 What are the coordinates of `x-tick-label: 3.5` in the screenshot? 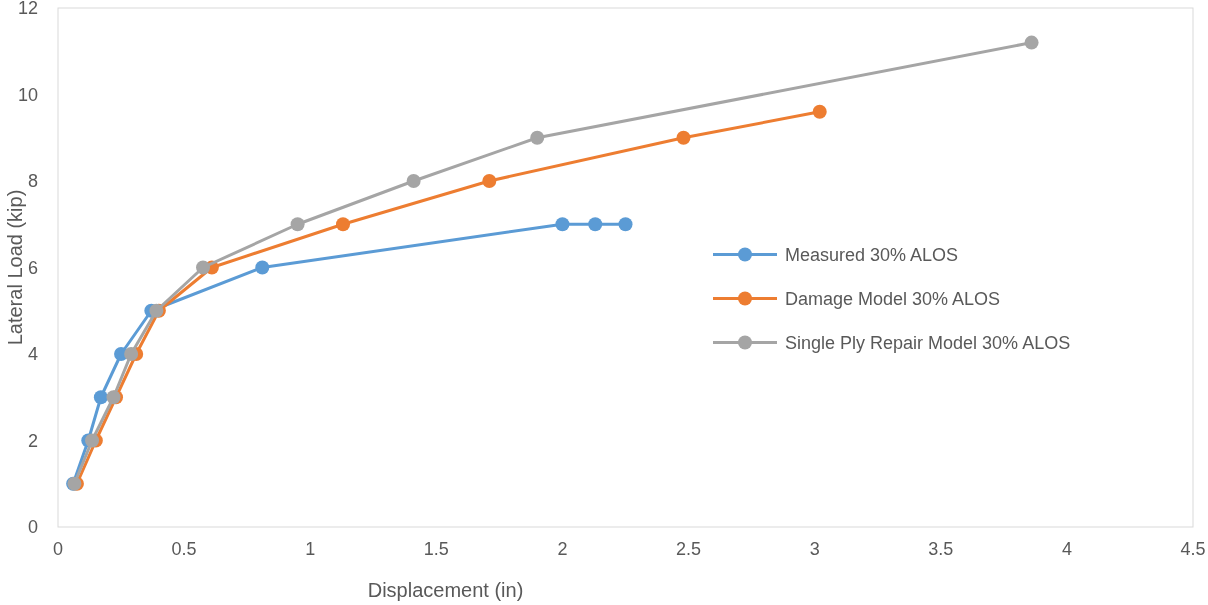 It's located at (941, 549).